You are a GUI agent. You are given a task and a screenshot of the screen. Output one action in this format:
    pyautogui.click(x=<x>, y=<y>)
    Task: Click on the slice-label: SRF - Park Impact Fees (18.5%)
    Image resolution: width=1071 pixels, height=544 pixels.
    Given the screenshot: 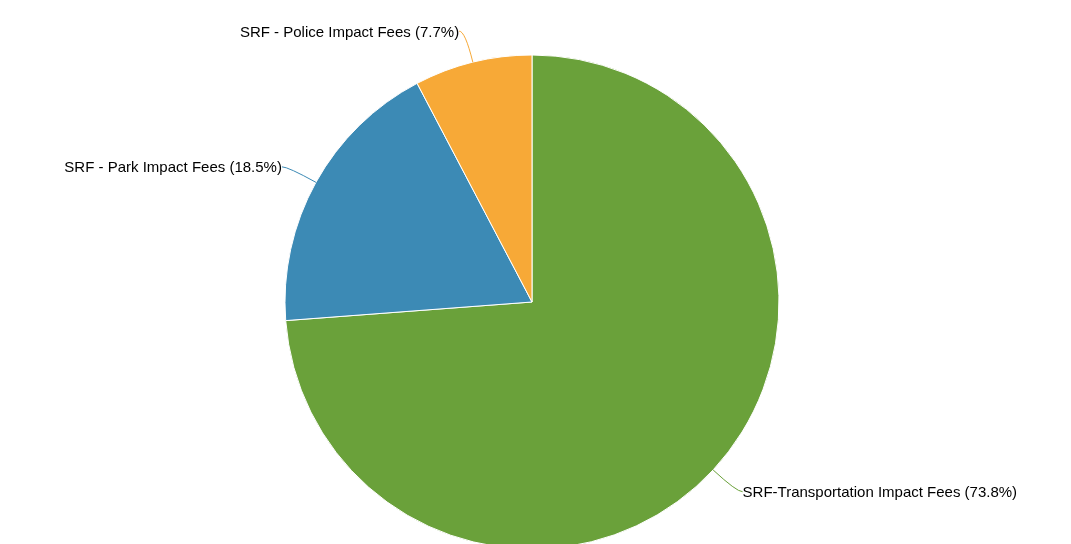 What is the action you would take?
    pyautogui.click(x=173, y=167)
    